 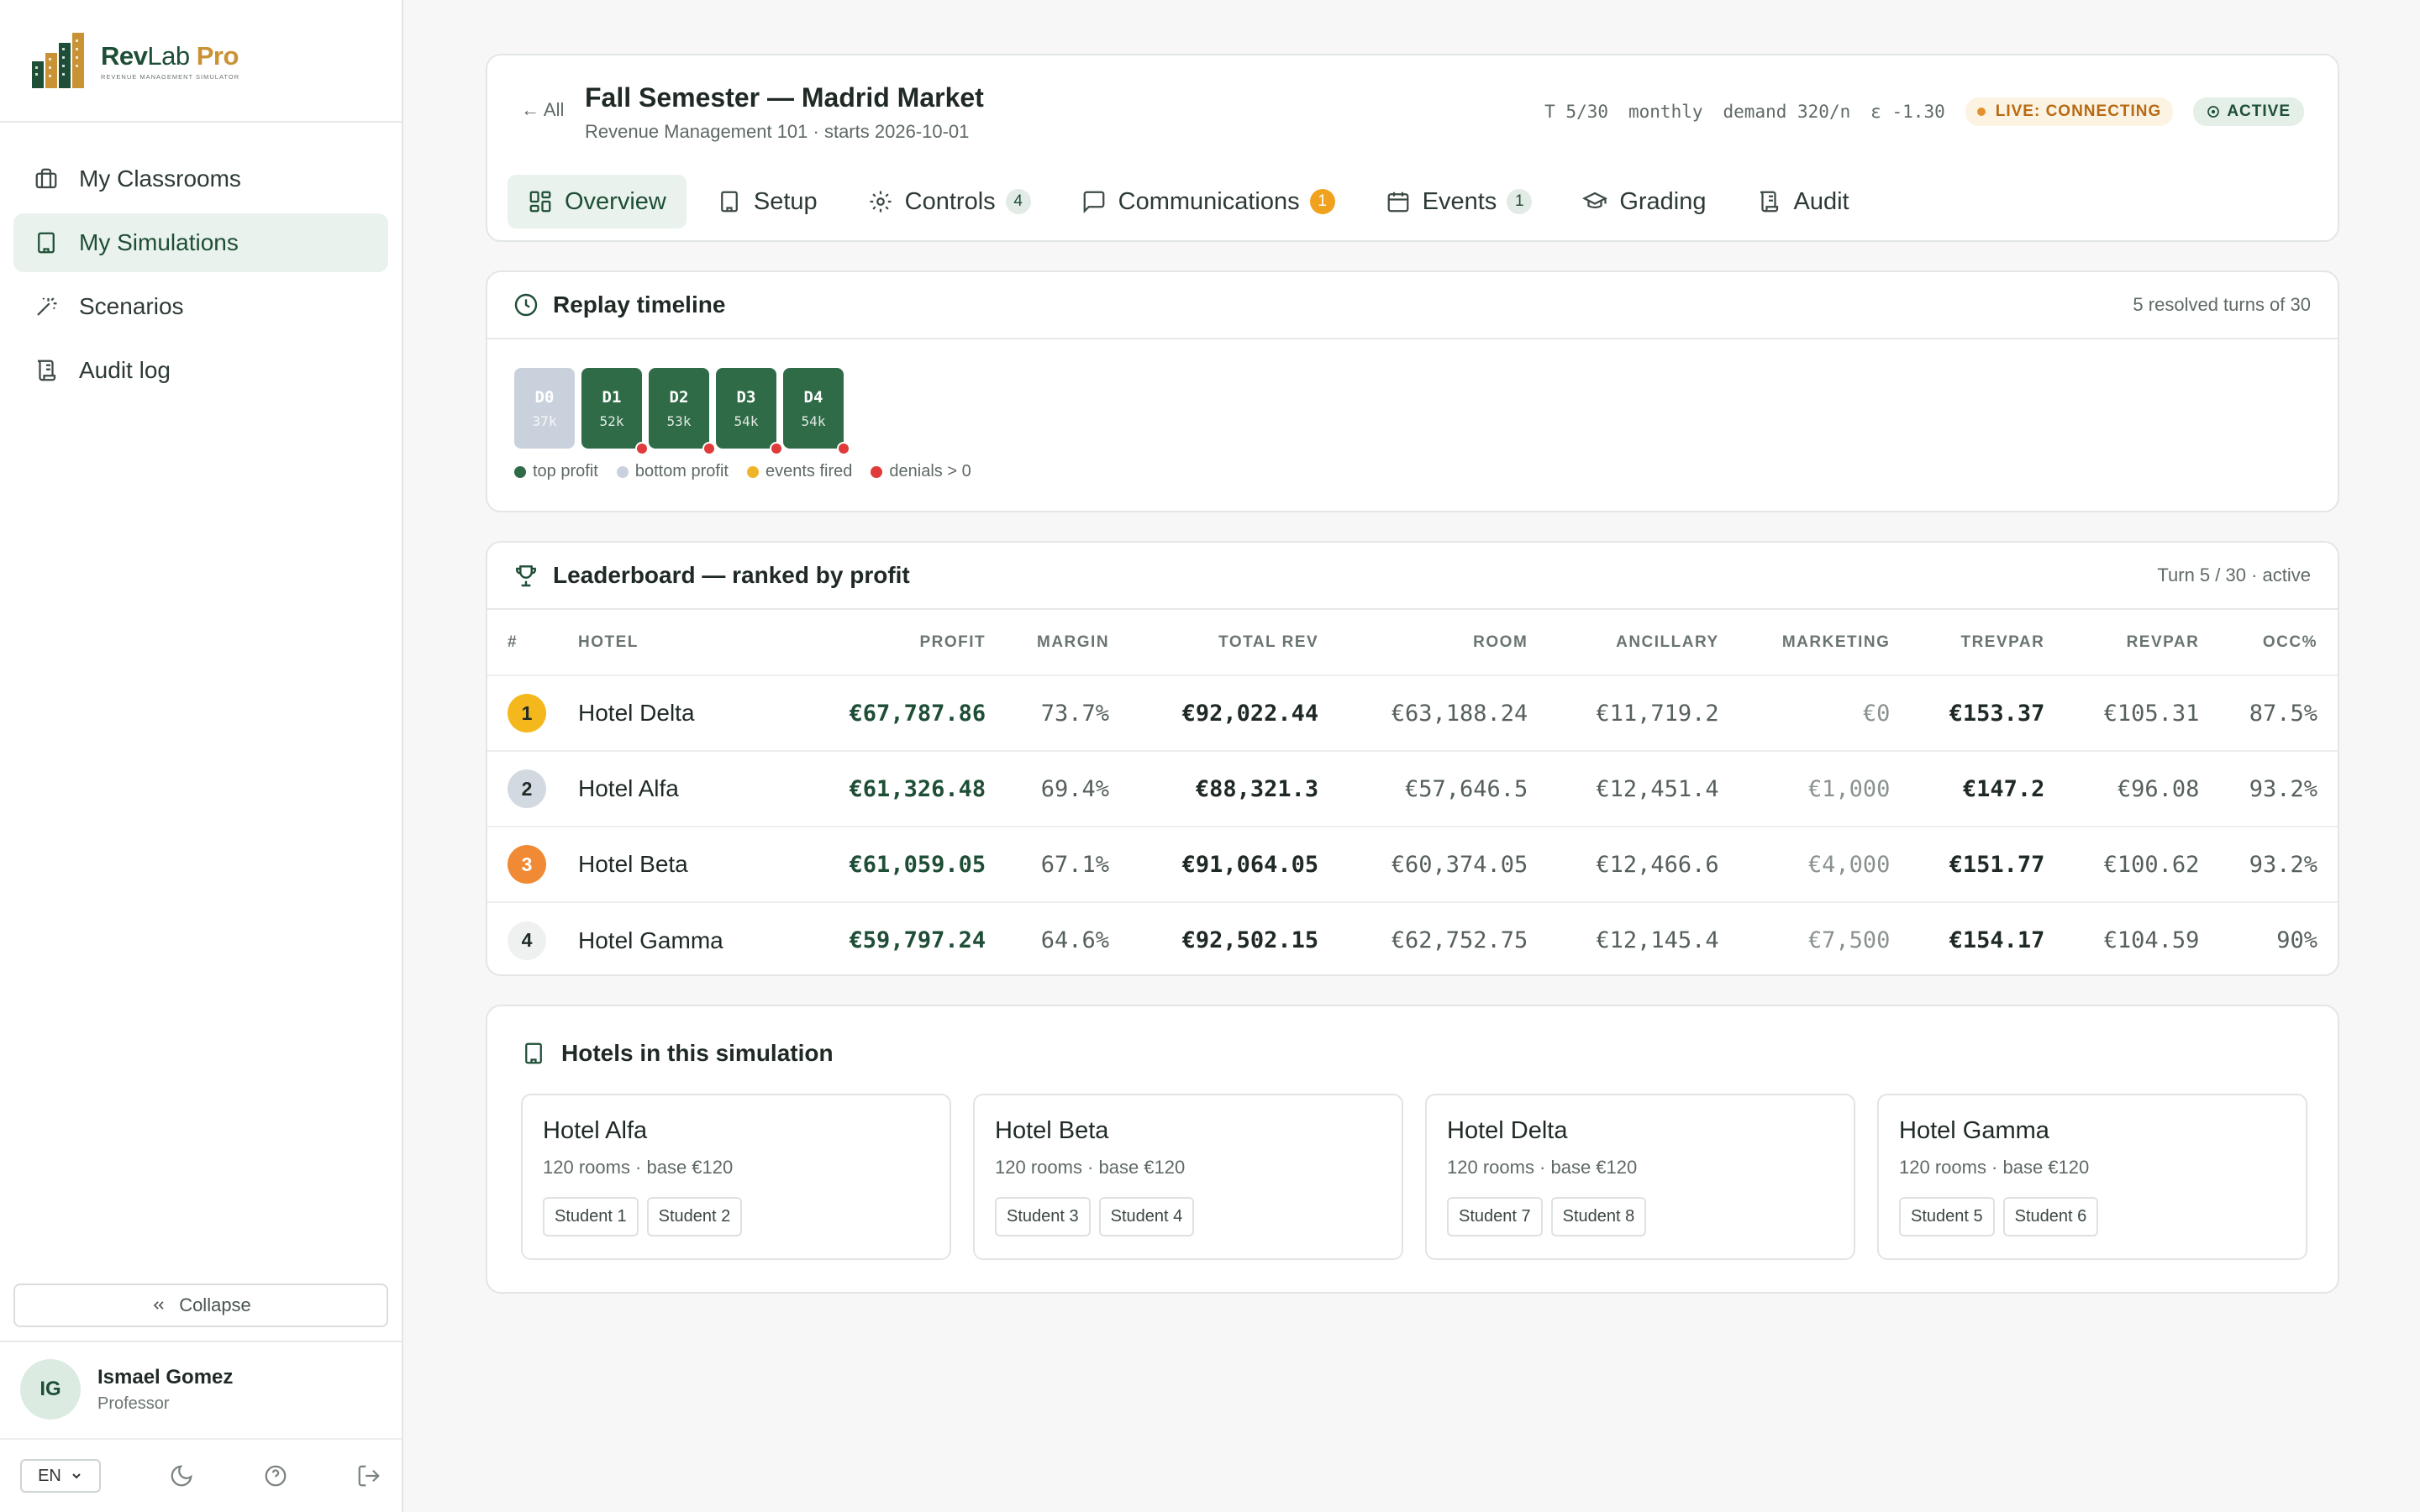 What do you see at coordinates (694, 1216) in the screenshot?
I see `student-chip: Student 2` at bounding box center [694, 1216].